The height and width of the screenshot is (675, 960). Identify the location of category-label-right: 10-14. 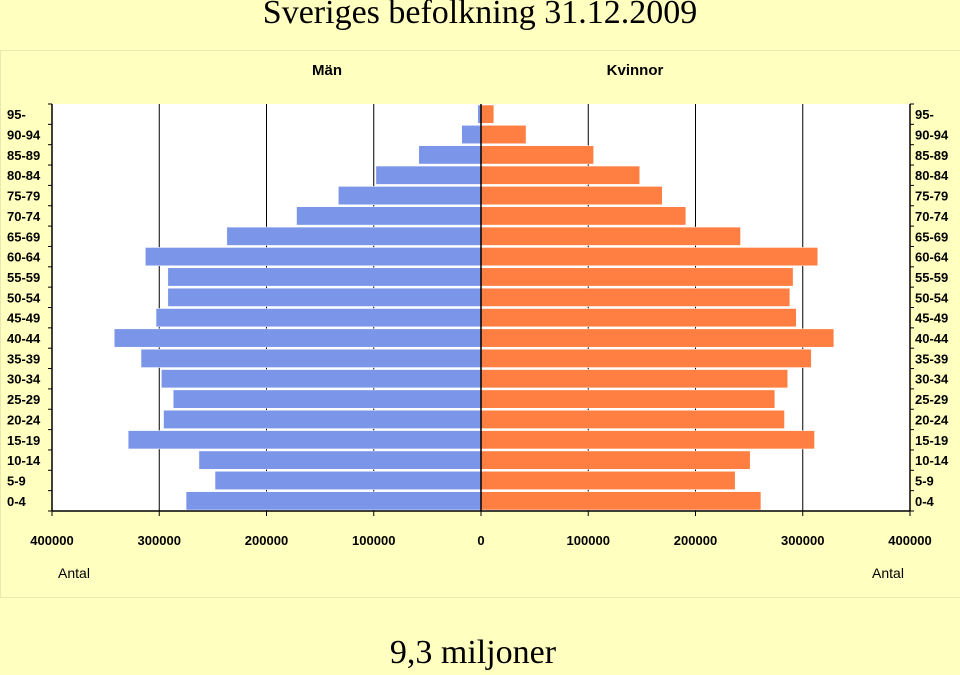
(932, 460).